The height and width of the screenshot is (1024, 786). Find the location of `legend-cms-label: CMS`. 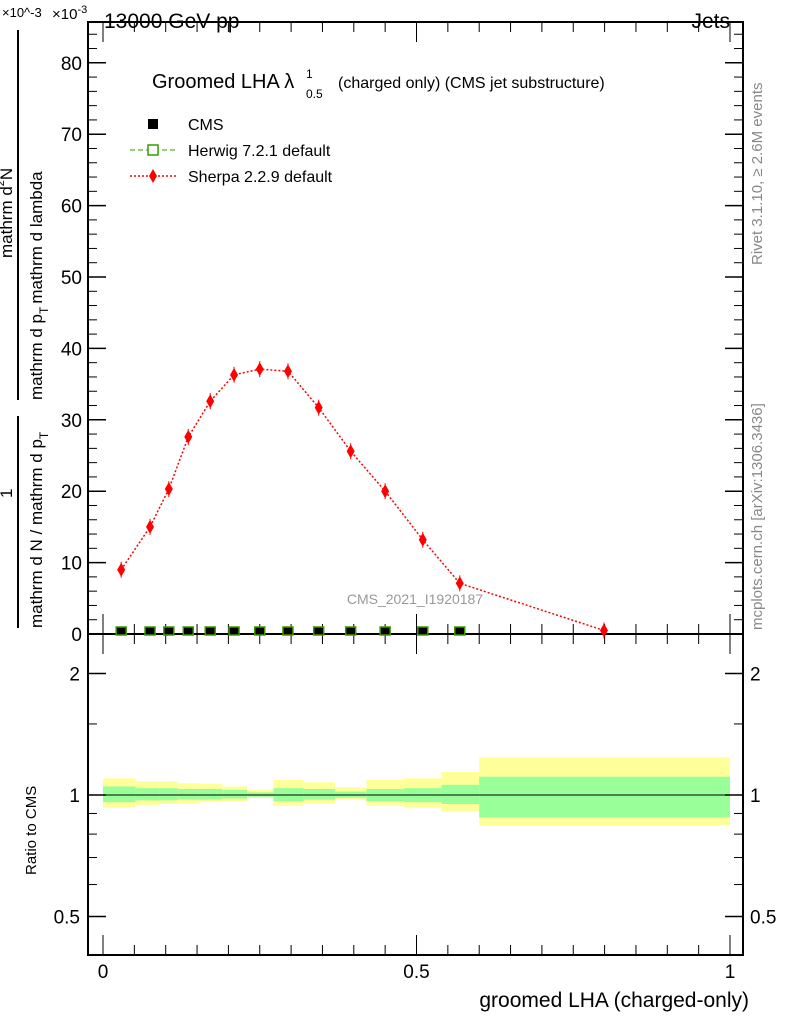

legend-cms-label: CMS is located at coordinates (206, 125).